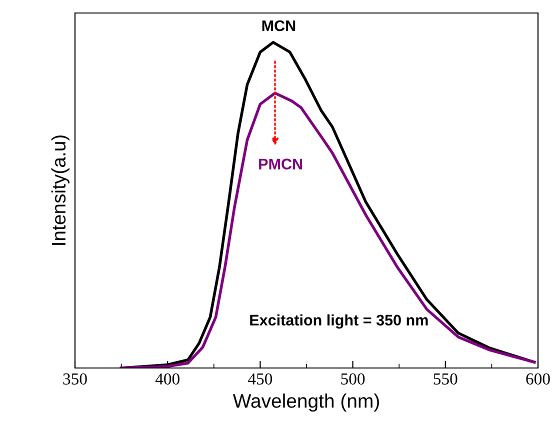 The height and width of the screenshot is (433, 552). I want to click on x-tick-label: 400, so click(167, 379).